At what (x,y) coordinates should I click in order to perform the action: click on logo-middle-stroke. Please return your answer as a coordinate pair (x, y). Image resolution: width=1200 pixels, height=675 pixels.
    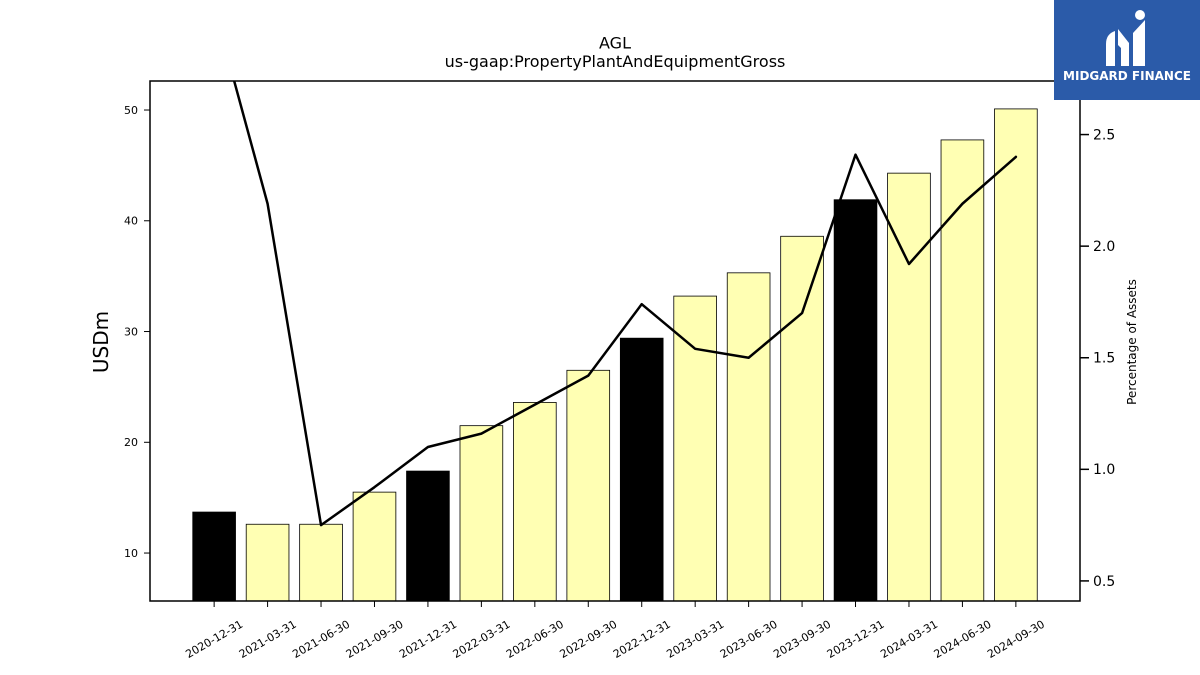
    Looking at the image, I should click on (1123, 47).